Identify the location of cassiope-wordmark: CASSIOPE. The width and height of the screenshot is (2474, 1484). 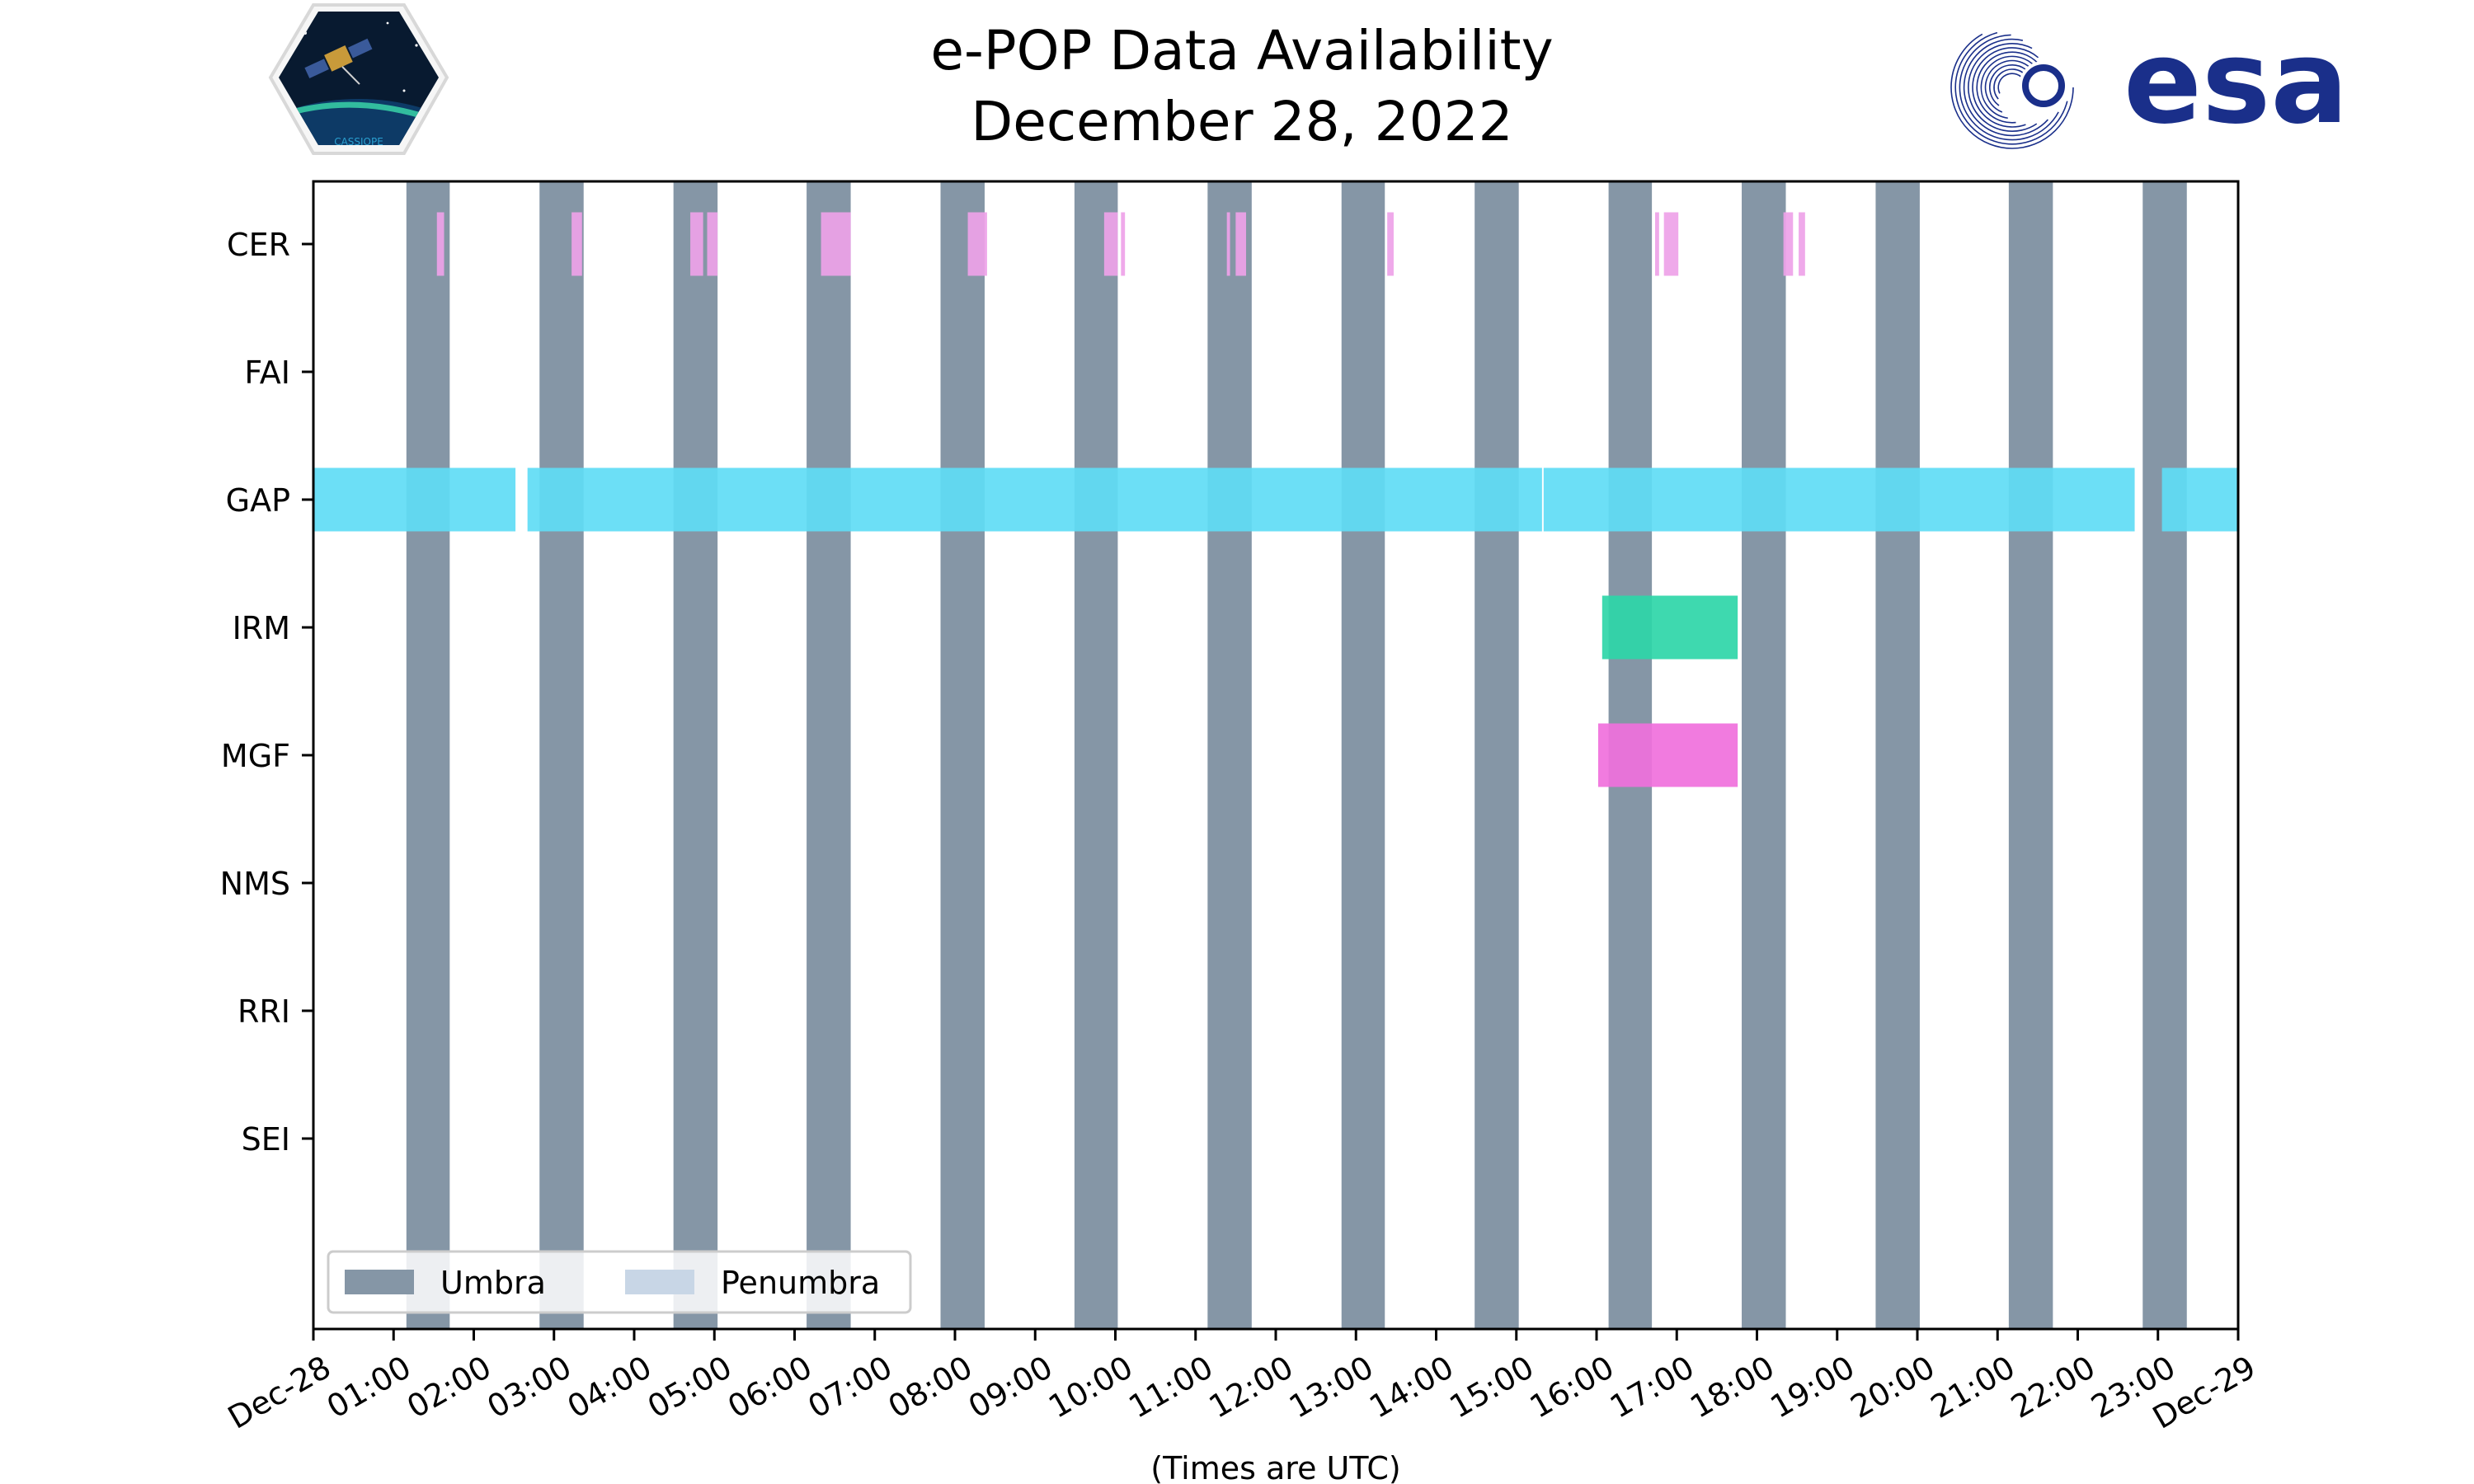
(358, 142).